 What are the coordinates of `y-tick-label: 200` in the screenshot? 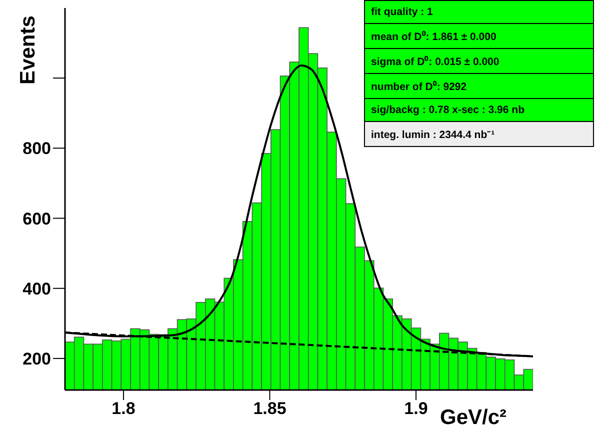 It's located at (36, 358).